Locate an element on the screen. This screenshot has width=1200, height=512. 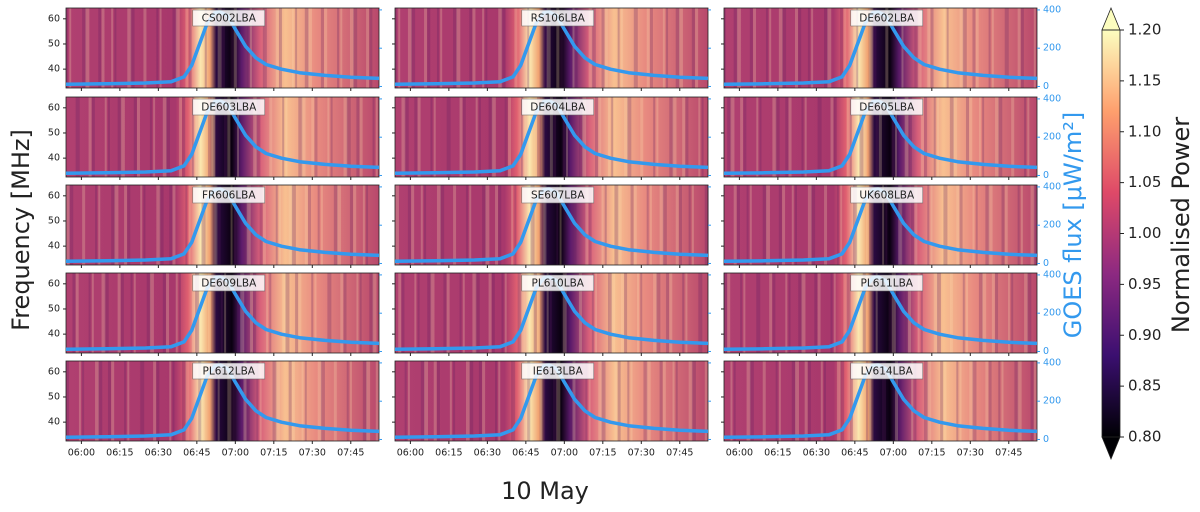
station-label: DE605LBA is located at coordinates (887, 108).